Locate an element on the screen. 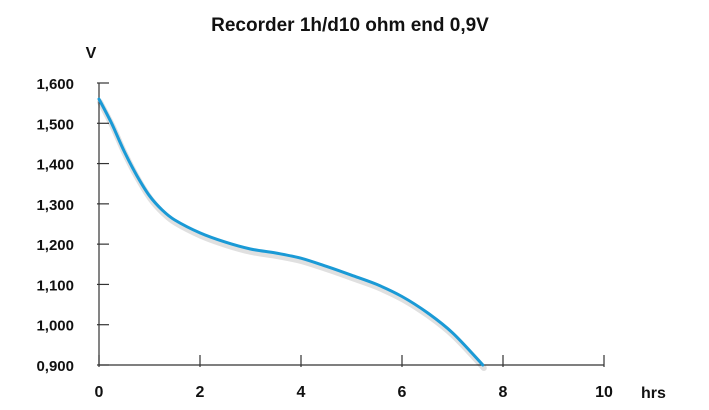  x-tick-label: 6 is located at coordinates (402, 392).